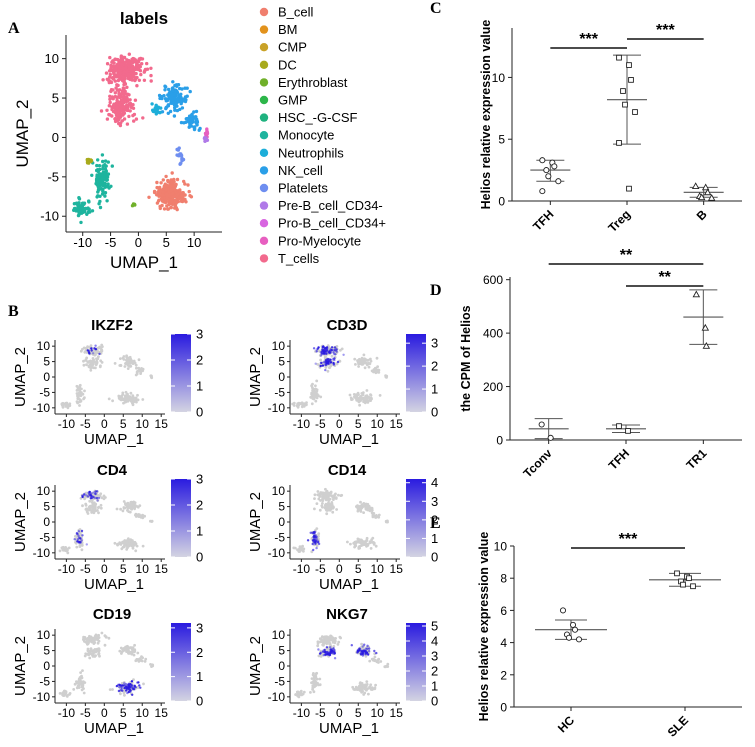 The height and width of the screenshot is (747, 755). I want to click on legend-label: DC, so click(287, 64).